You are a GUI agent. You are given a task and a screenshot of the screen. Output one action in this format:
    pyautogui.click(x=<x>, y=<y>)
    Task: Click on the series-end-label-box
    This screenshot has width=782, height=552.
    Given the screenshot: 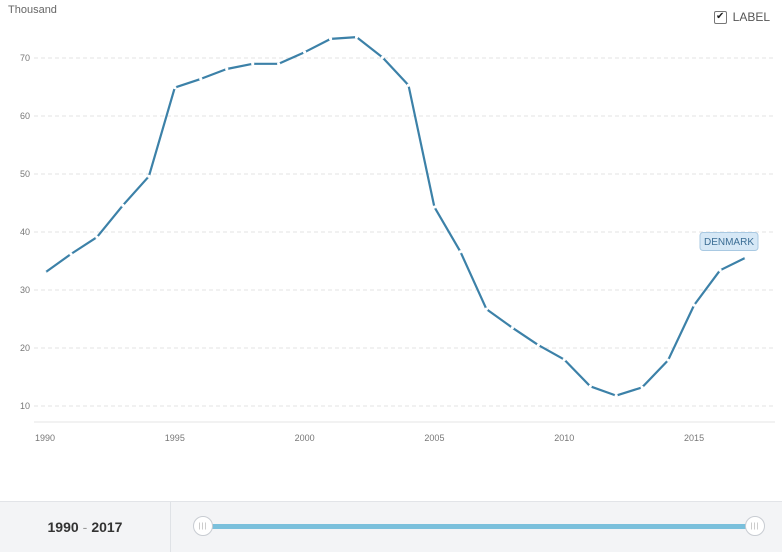 What is the action you would take?
    pyautogui.click(x=729, y=242)
    